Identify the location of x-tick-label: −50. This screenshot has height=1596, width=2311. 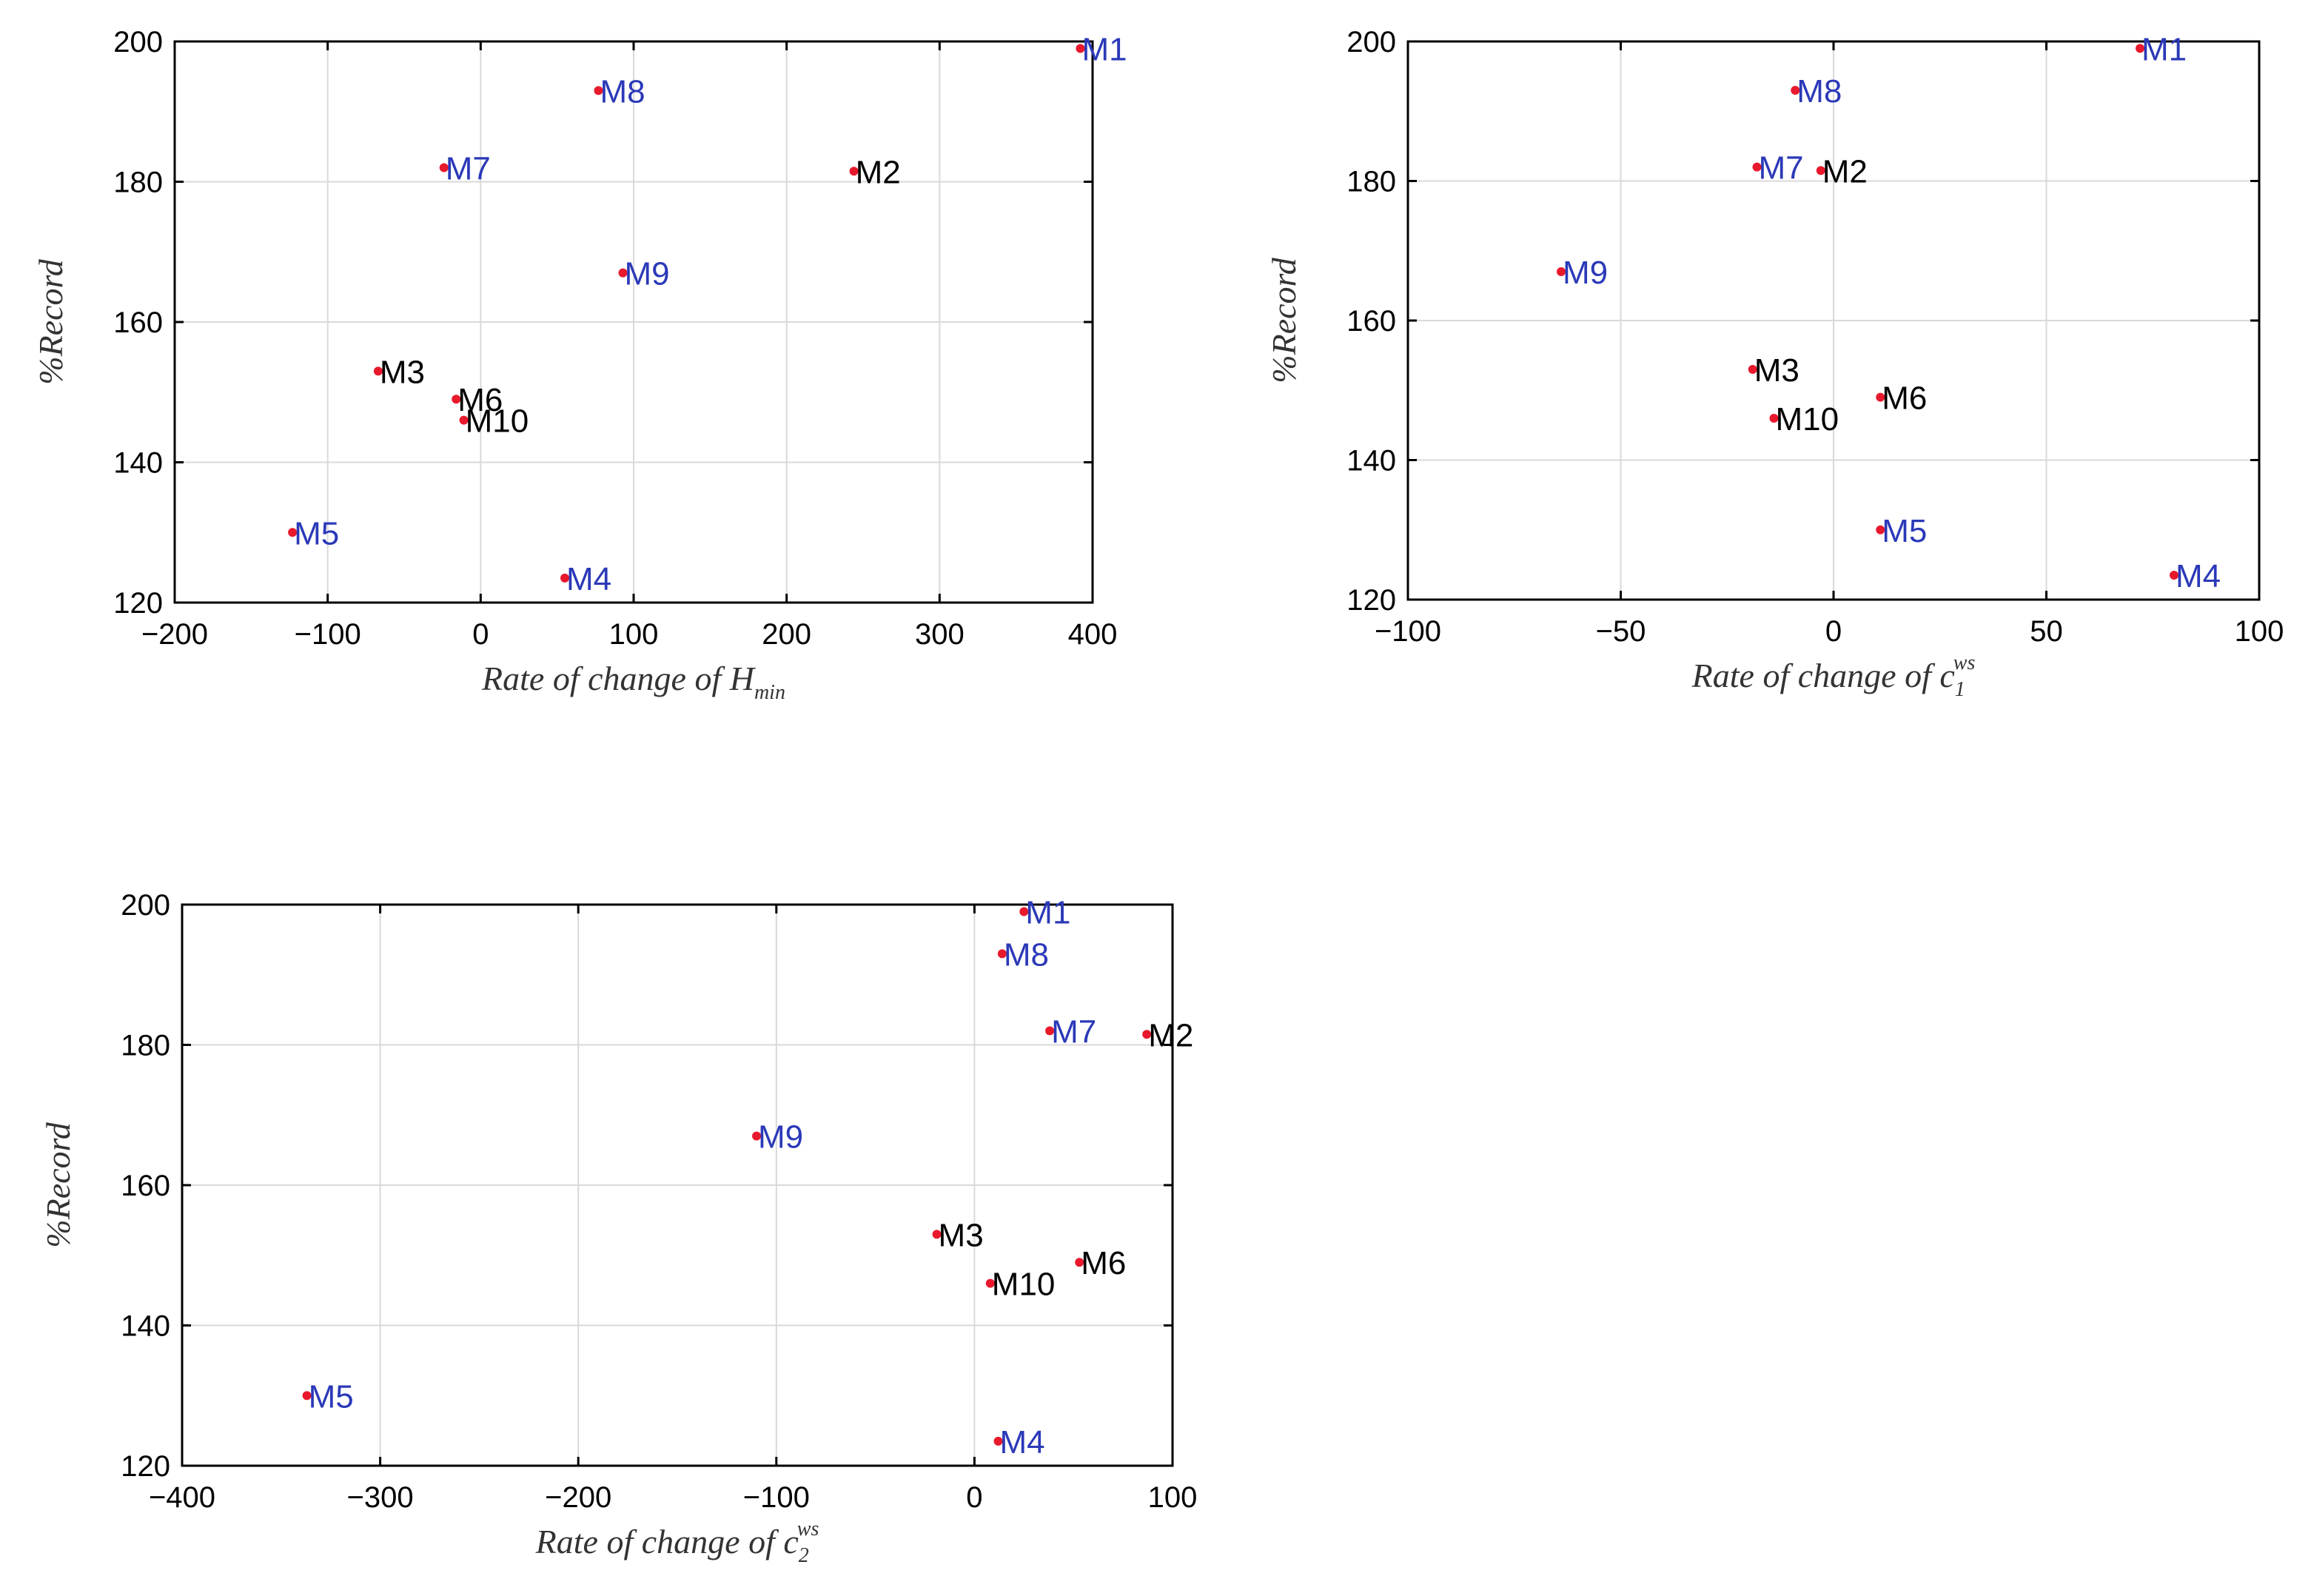
(1621, 631).